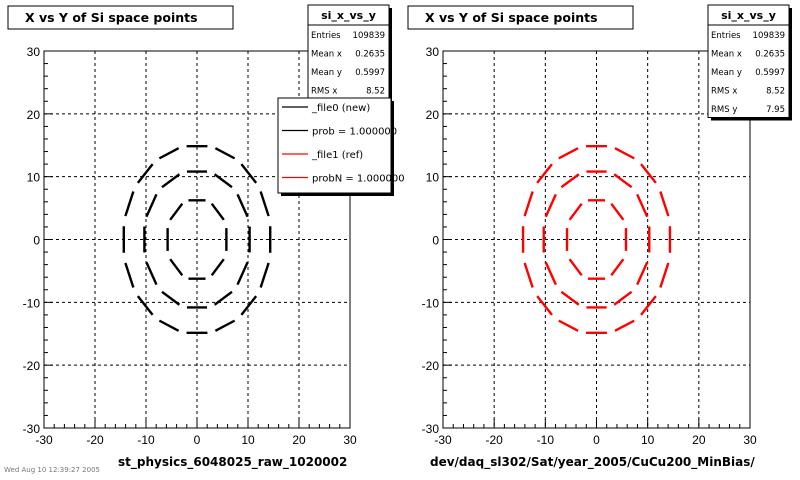 The width and height of the screenshot is (800, 480). Describe the element at coordinates (770, 73) in the screenshot. I see `stats-value: 0.5997` at that location.